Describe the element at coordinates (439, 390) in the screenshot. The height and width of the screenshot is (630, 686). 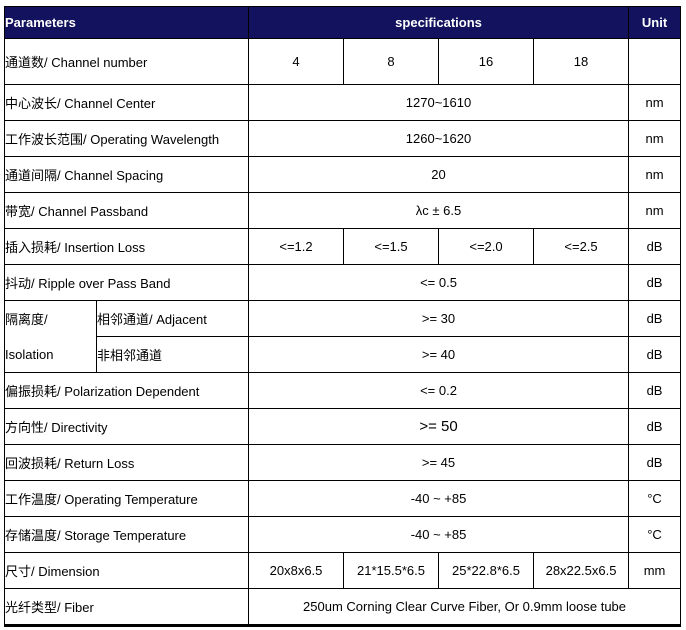
I see `spec-value: <= 0.2` at that location.